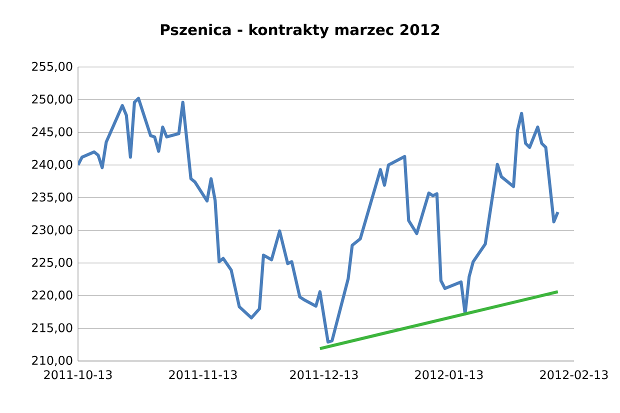 The height and width of the screenshot is (413, 620). I want to click on y-tick-label: 225,00, so click(52, 263).